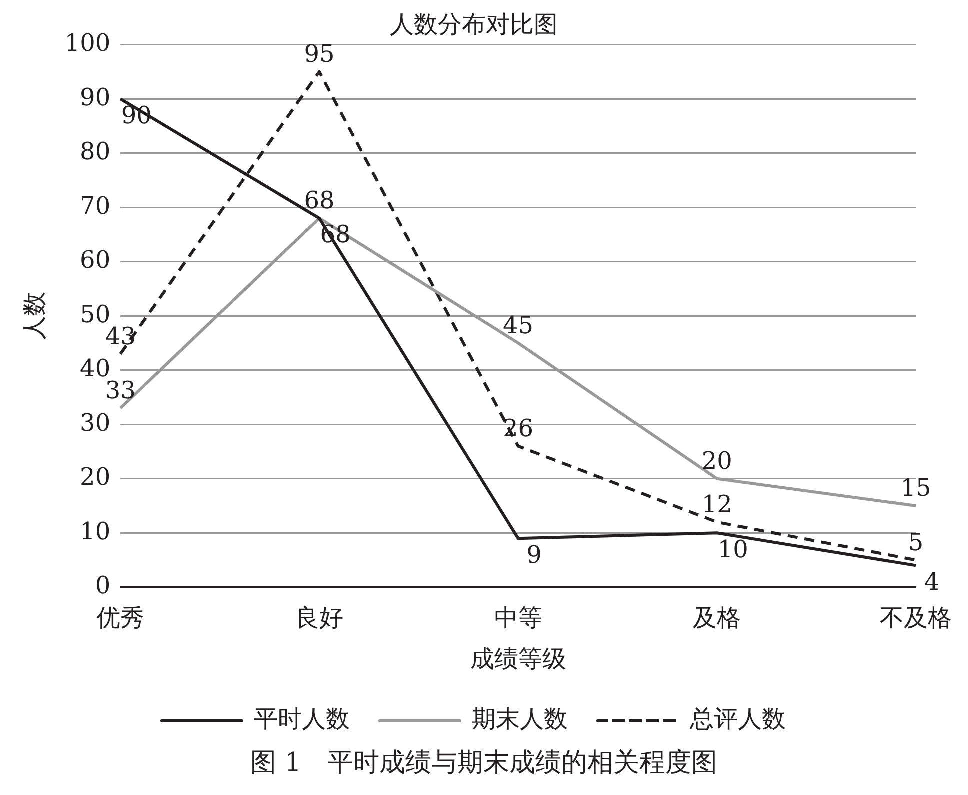 The height and width of the screenshot is (795, 968). I want to click on y-tick-label: 30, so click(95, 422).